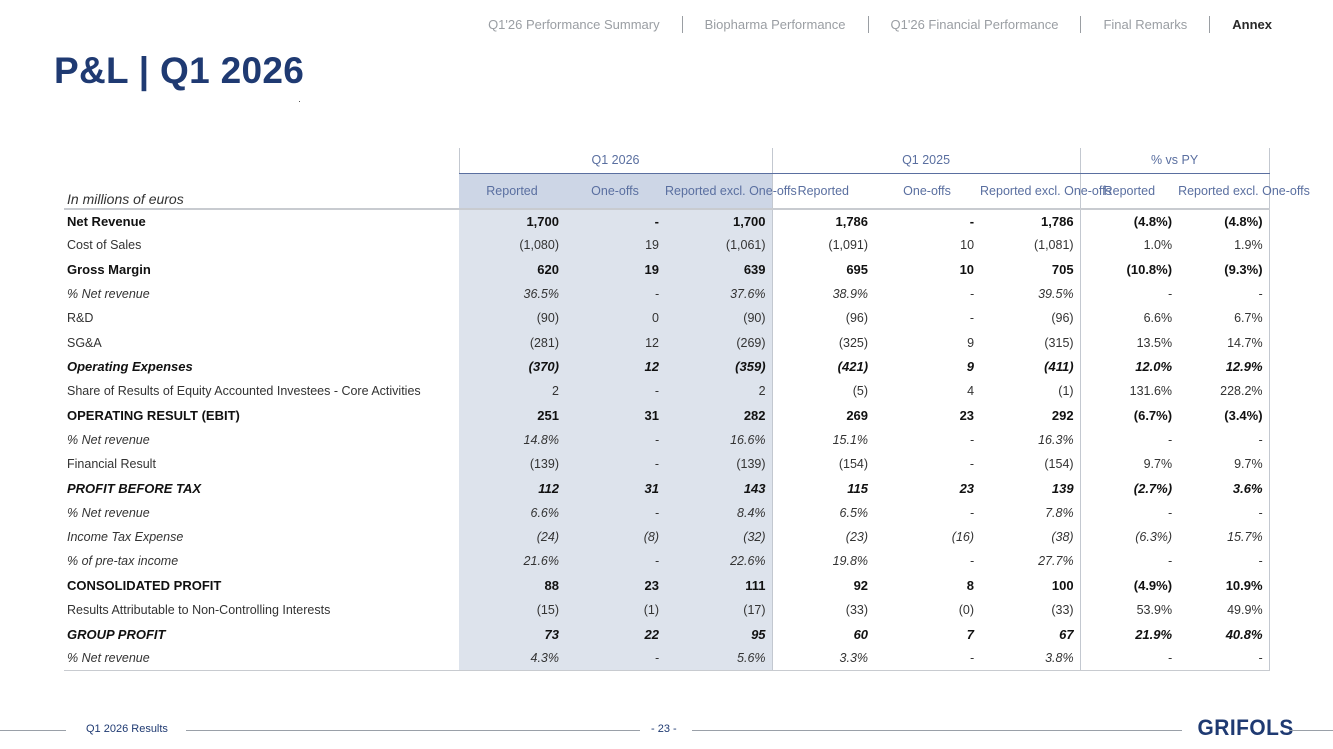 The height and width of the screenshot is (749, 1333). What do you see at coordinates (1245, 727) in the screenshot?
I see `grifols-logo: GRIFOLS` at bounding box center [1245, 727].